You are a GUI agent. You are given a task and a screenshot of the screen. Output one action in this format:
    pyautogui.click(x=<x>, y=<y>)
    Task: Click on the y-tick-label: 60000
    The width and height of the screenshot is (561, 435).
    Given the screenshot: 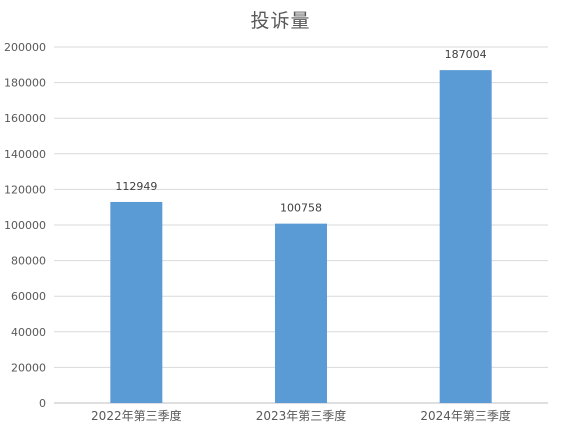 What is the action you would take?
    pyautogui.click(x=28, y=296)
    